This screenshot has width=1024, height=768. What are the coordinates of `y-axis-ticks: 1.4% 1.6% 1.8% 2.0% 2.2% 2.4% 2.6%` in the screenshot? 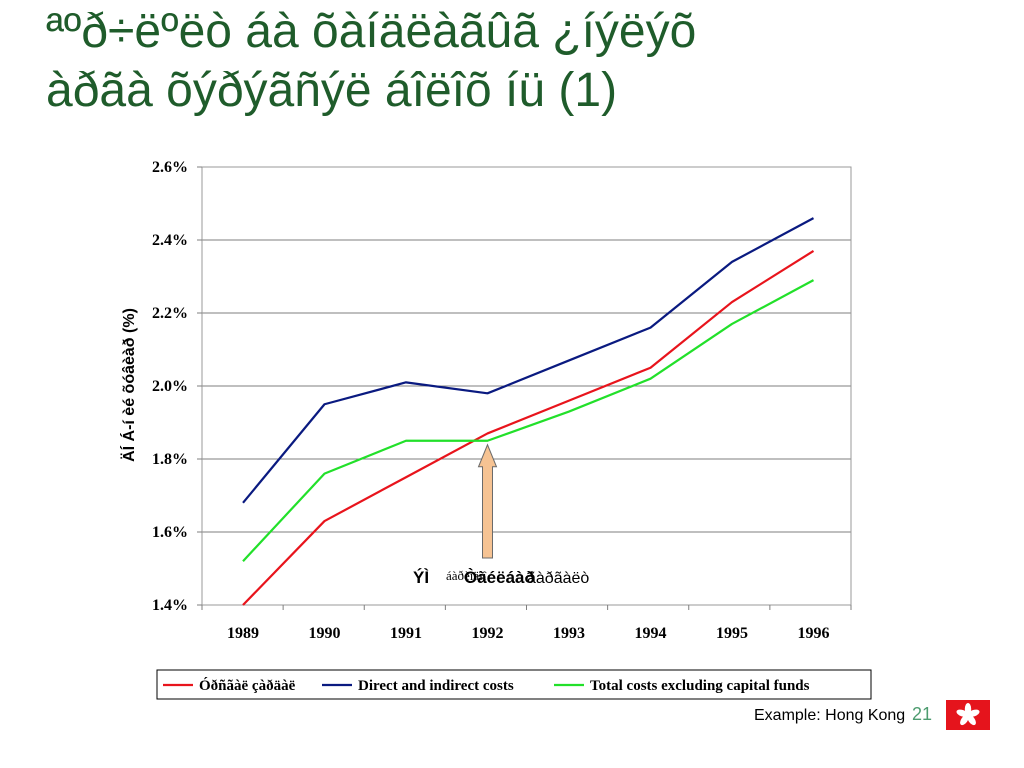 It's located at (177, 386).